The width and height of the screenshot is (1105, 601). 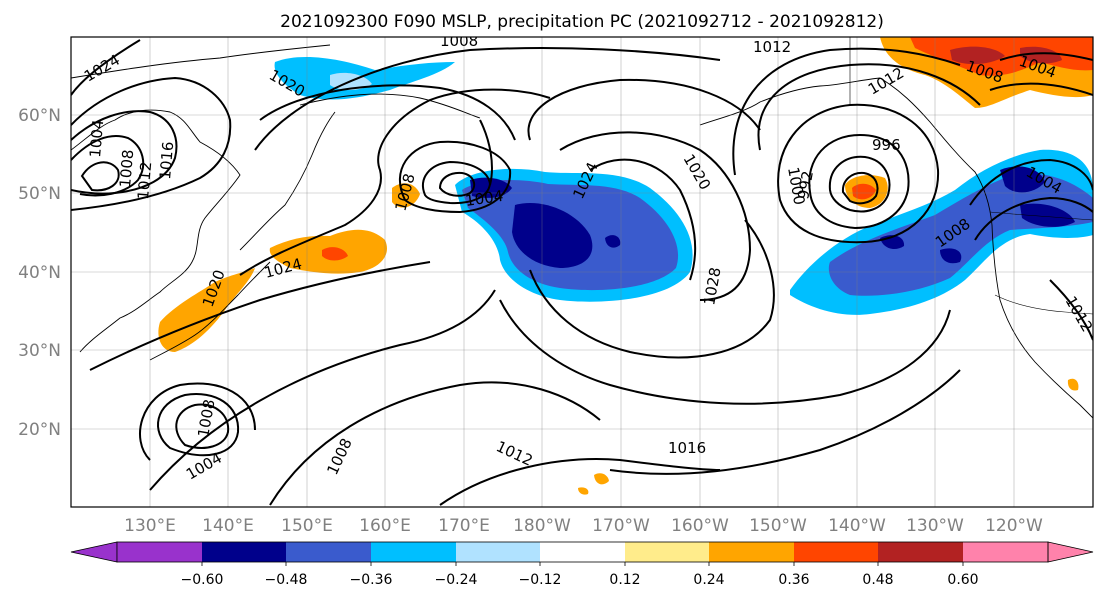 I want to click on precip-field-gulf-of-alaska, so click(x=941, y=232).